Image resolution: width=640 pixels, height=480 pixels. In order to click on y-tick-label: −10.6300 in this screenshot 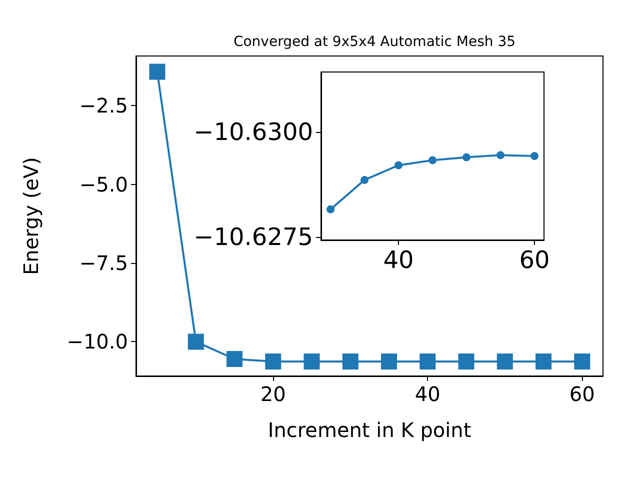, I will do `click(253, 132)`.